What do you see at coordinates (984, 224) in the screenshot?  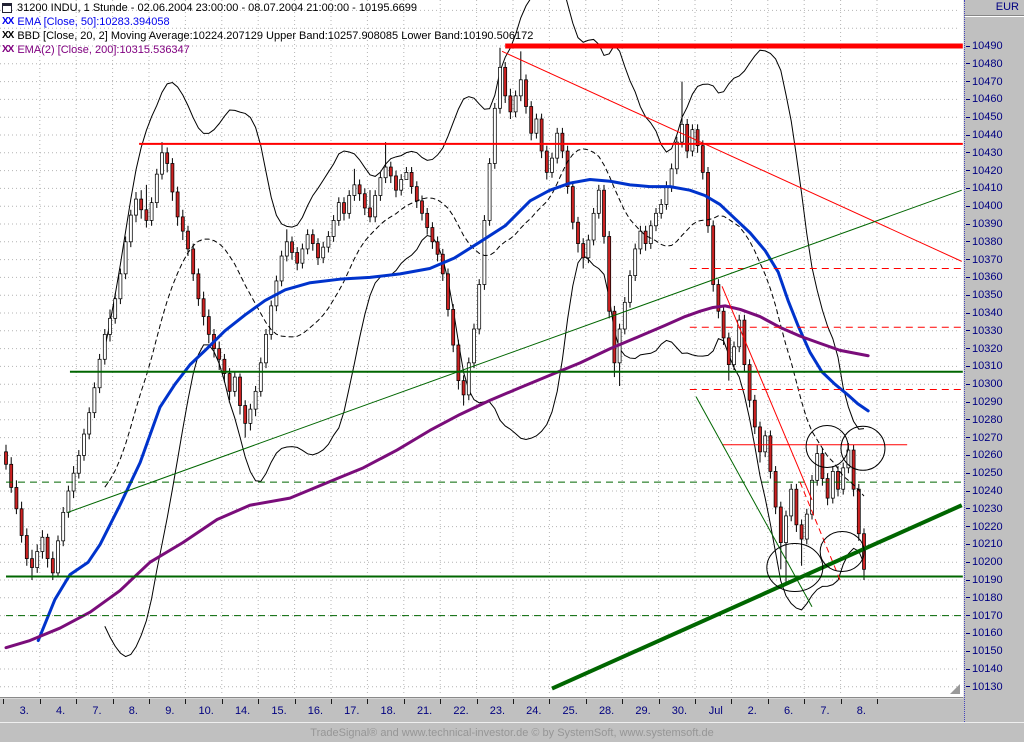 I see `price-axis-label: 10390` at bounding box center [984, 224].